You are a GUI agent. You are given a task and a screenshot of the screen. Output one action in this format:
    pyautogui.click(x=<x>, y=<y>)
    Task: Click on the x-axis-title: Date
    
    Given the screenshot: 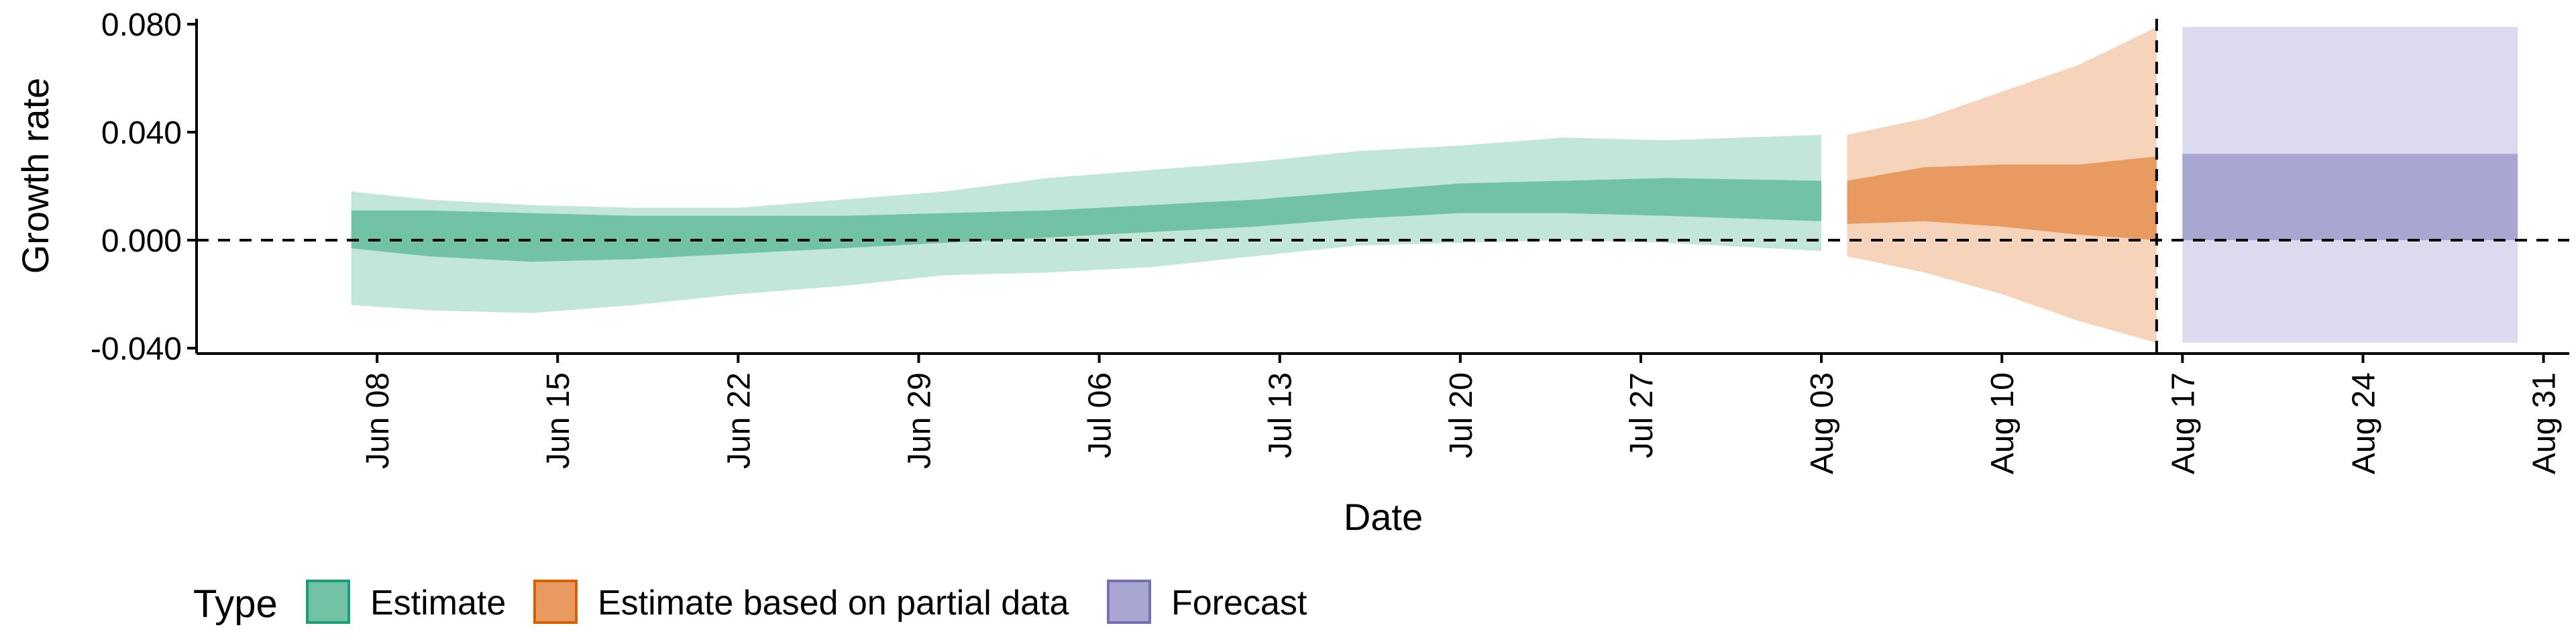 What is the action you would take?
    pyautogui.click(x=1383, y=517)
    